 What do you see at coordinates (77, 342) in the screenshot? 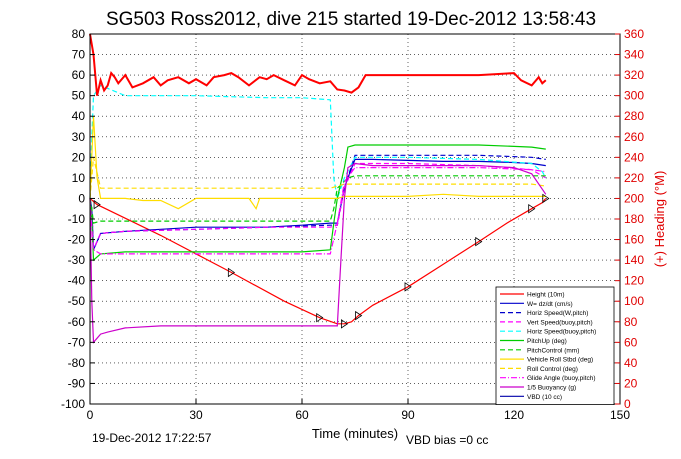
I see `y-left-tick-label: -70` at bounding box center [77, 342].